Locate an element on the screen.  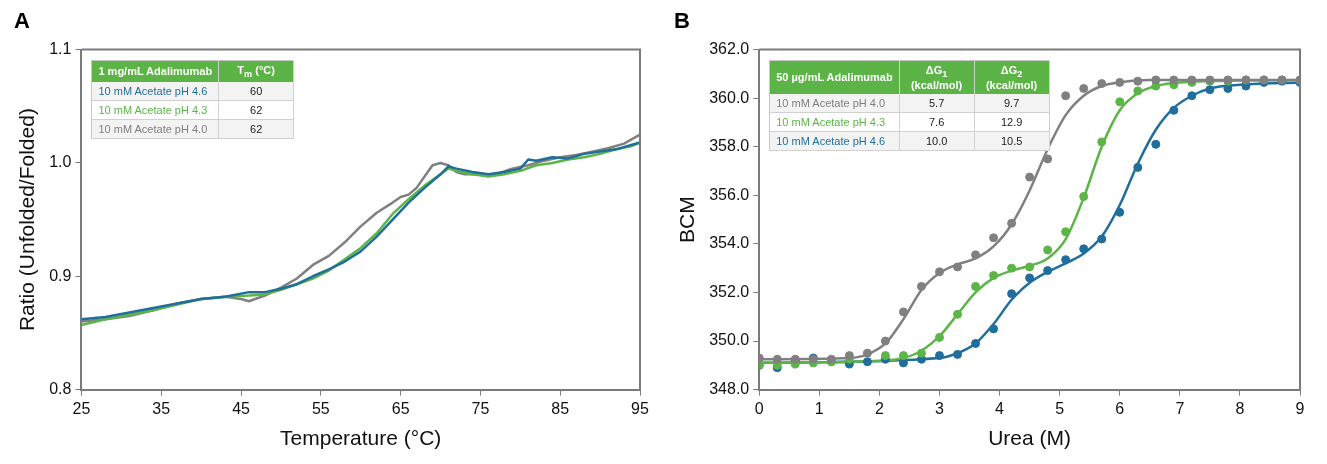
x-tick-label: 55 is located at coordinates (320, 408).